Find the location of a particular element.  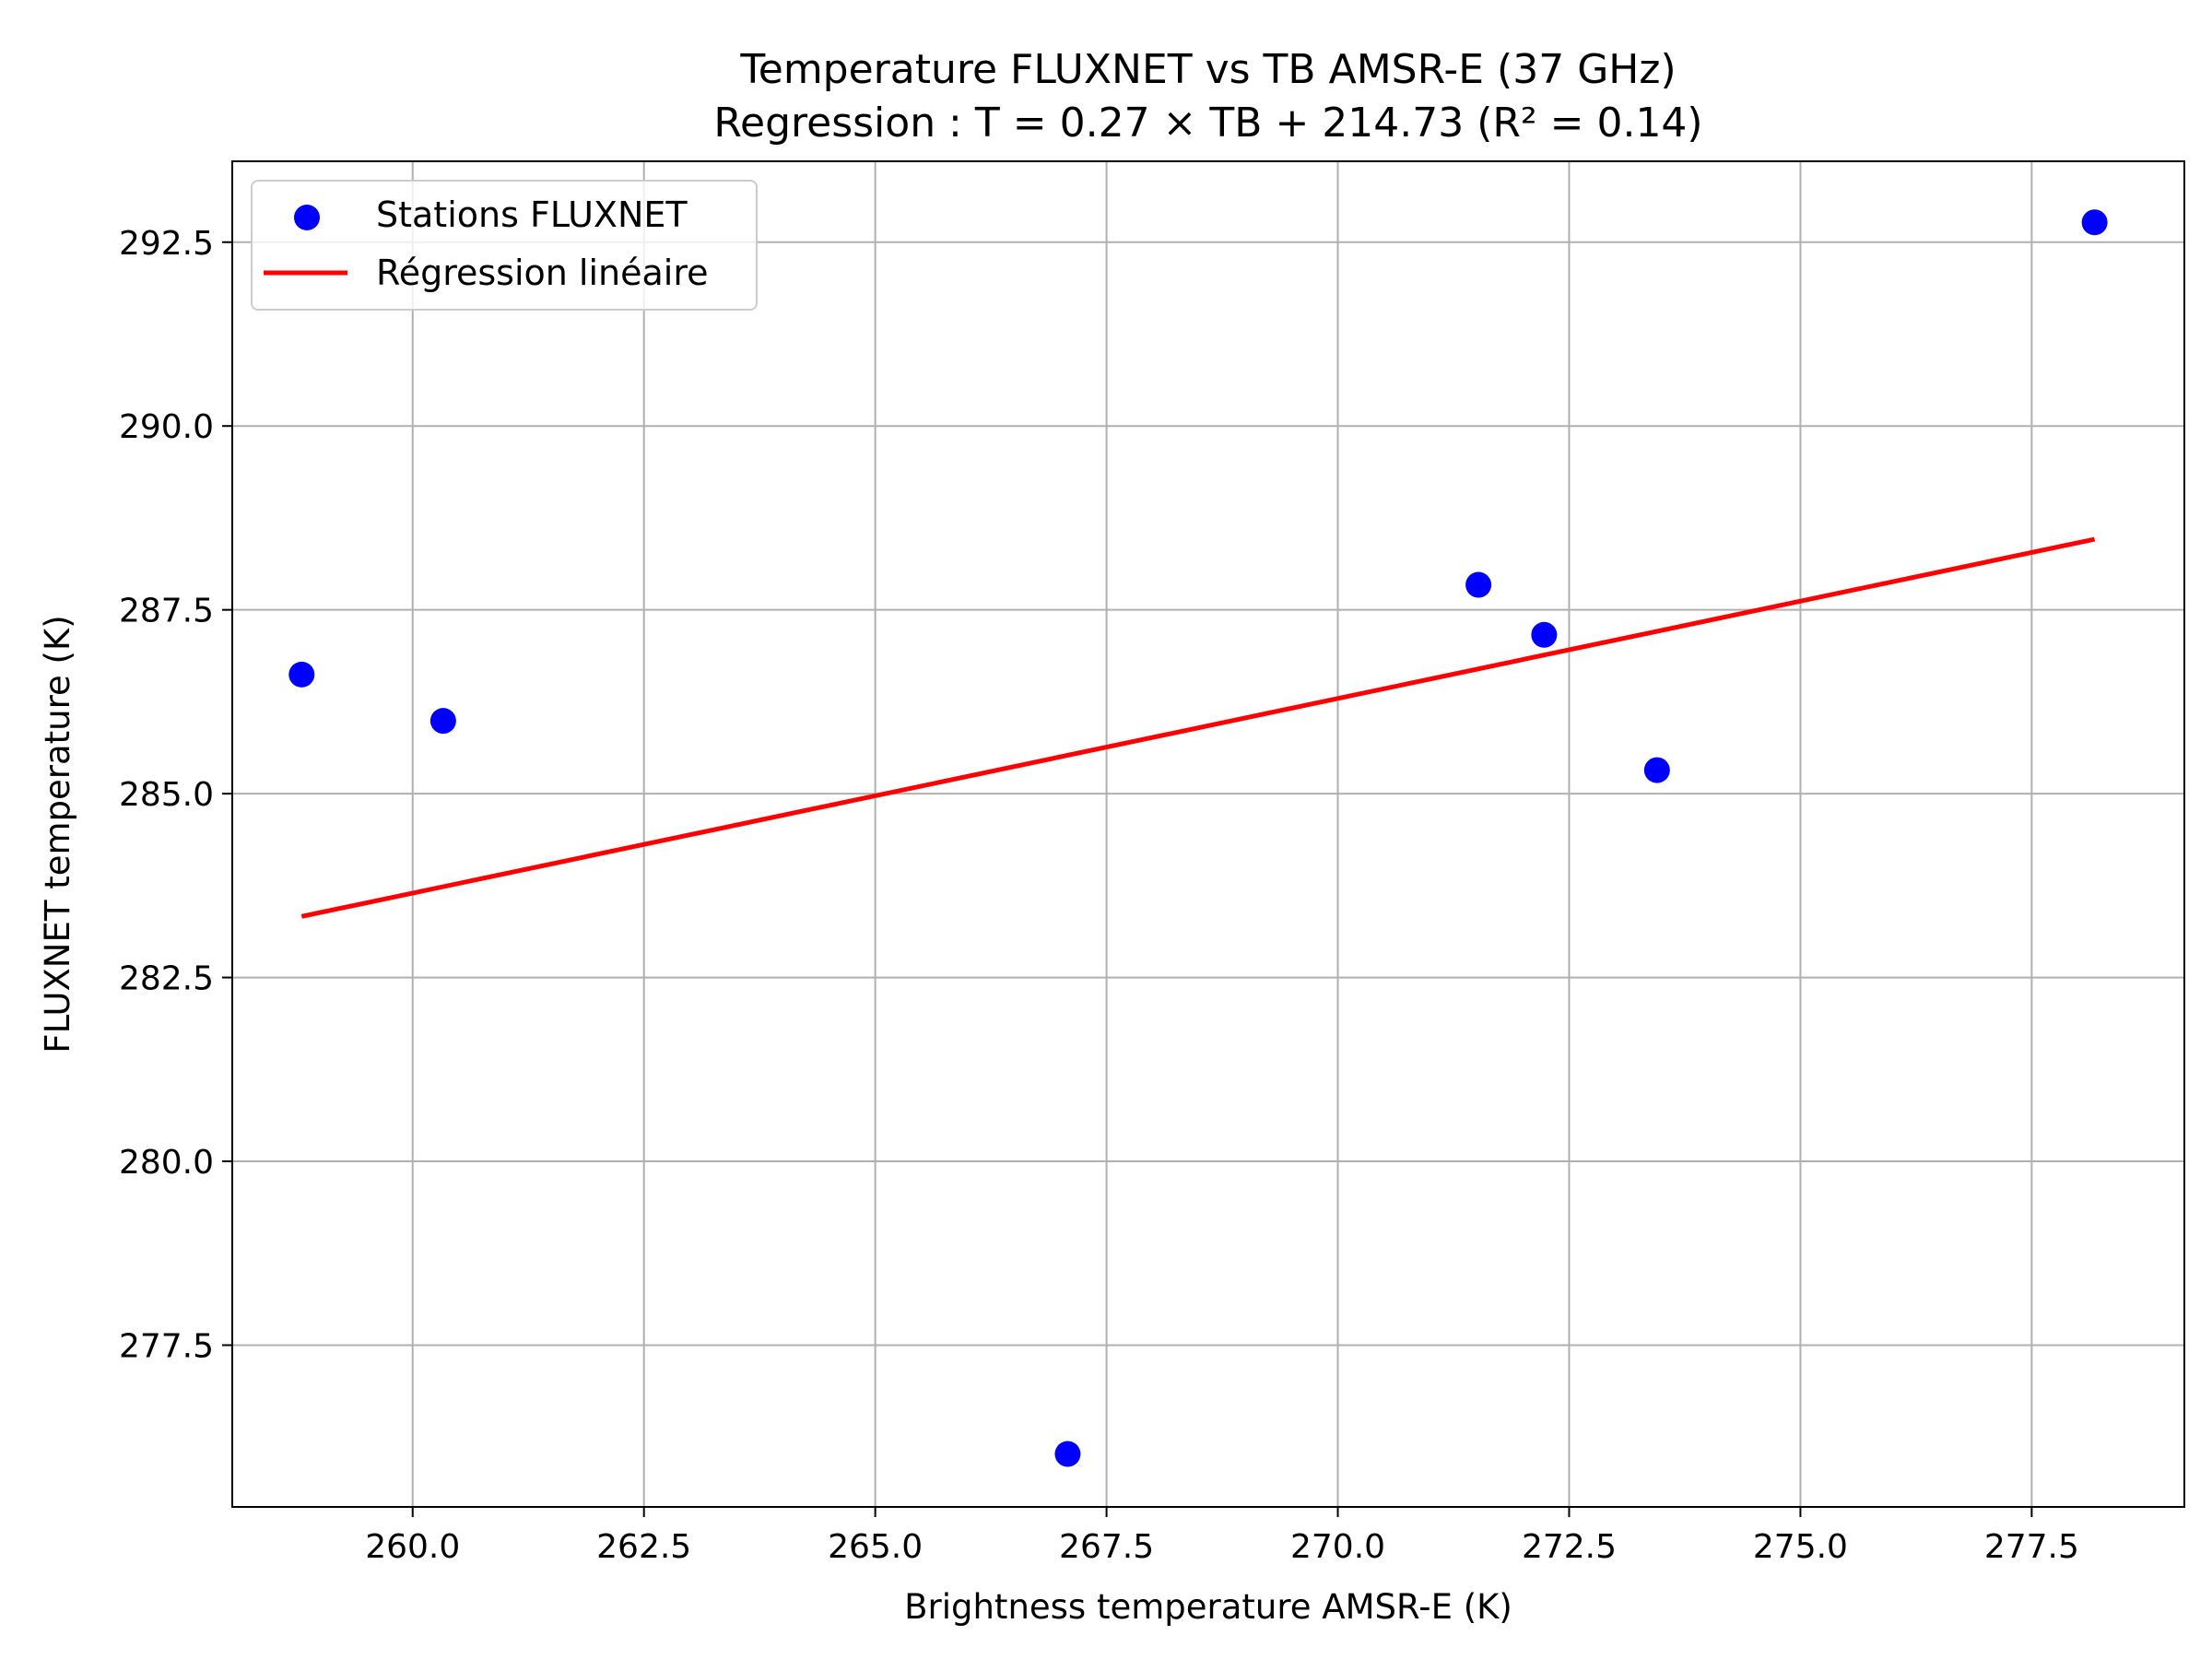

legend-label-regression: Régression linéaire is located at coordinates (542, 273).